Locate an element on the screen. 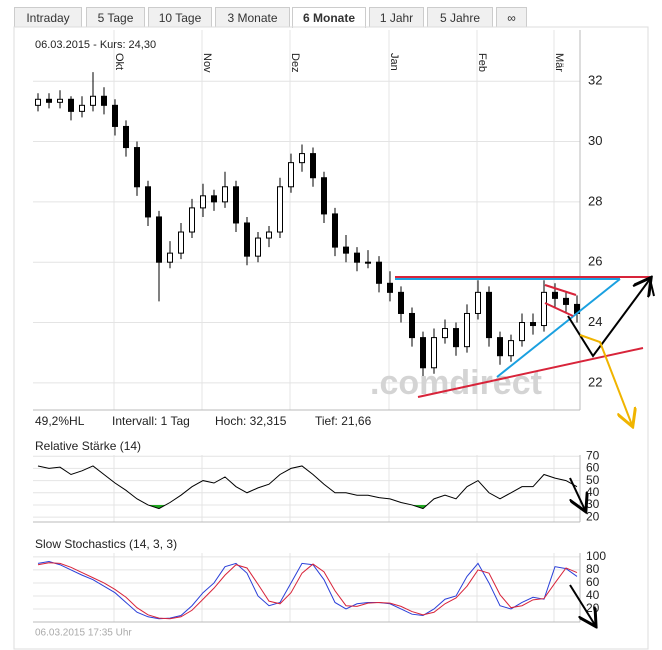 The image size is (662, 650). stat: Intervall: 1 Tag is located at coordinates (151, 421).